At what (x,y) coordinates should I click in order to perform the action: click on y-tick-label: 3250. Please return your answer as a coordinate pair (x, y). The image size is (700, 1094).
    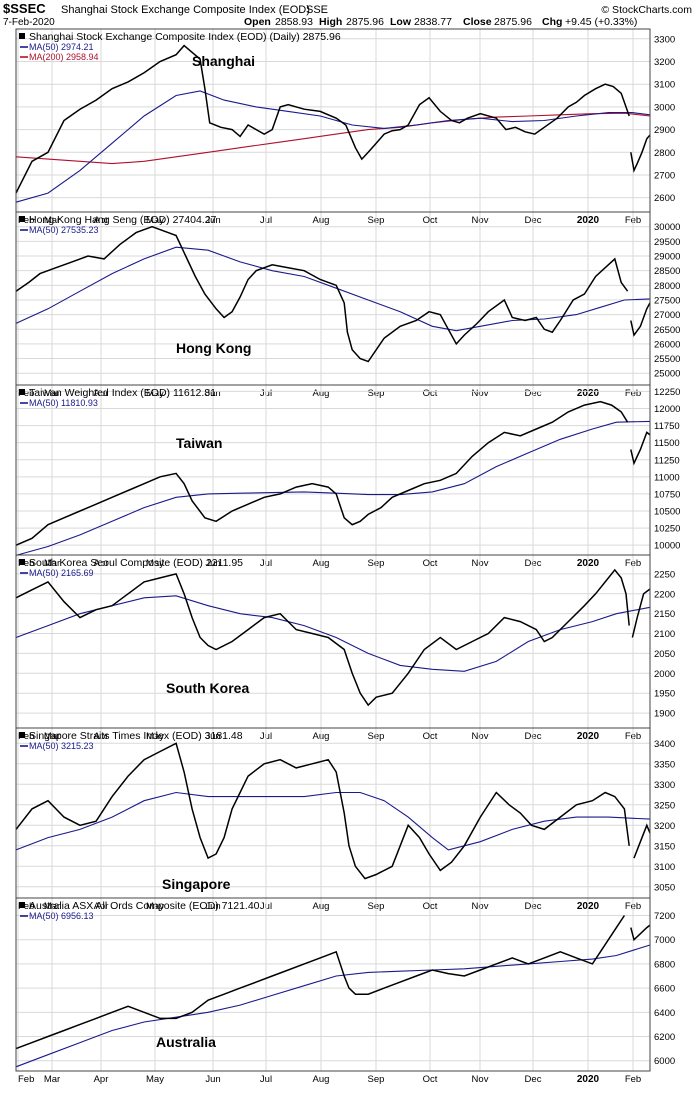
    Looking at the image, I should click on (664, 805).